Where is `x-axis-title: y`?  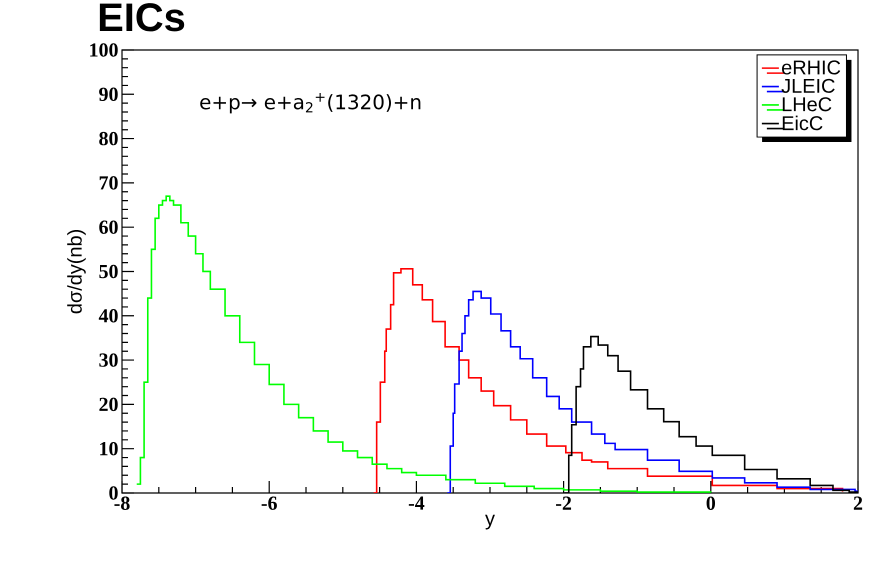 x-axis-title: y is located at coordinates (490, 522).